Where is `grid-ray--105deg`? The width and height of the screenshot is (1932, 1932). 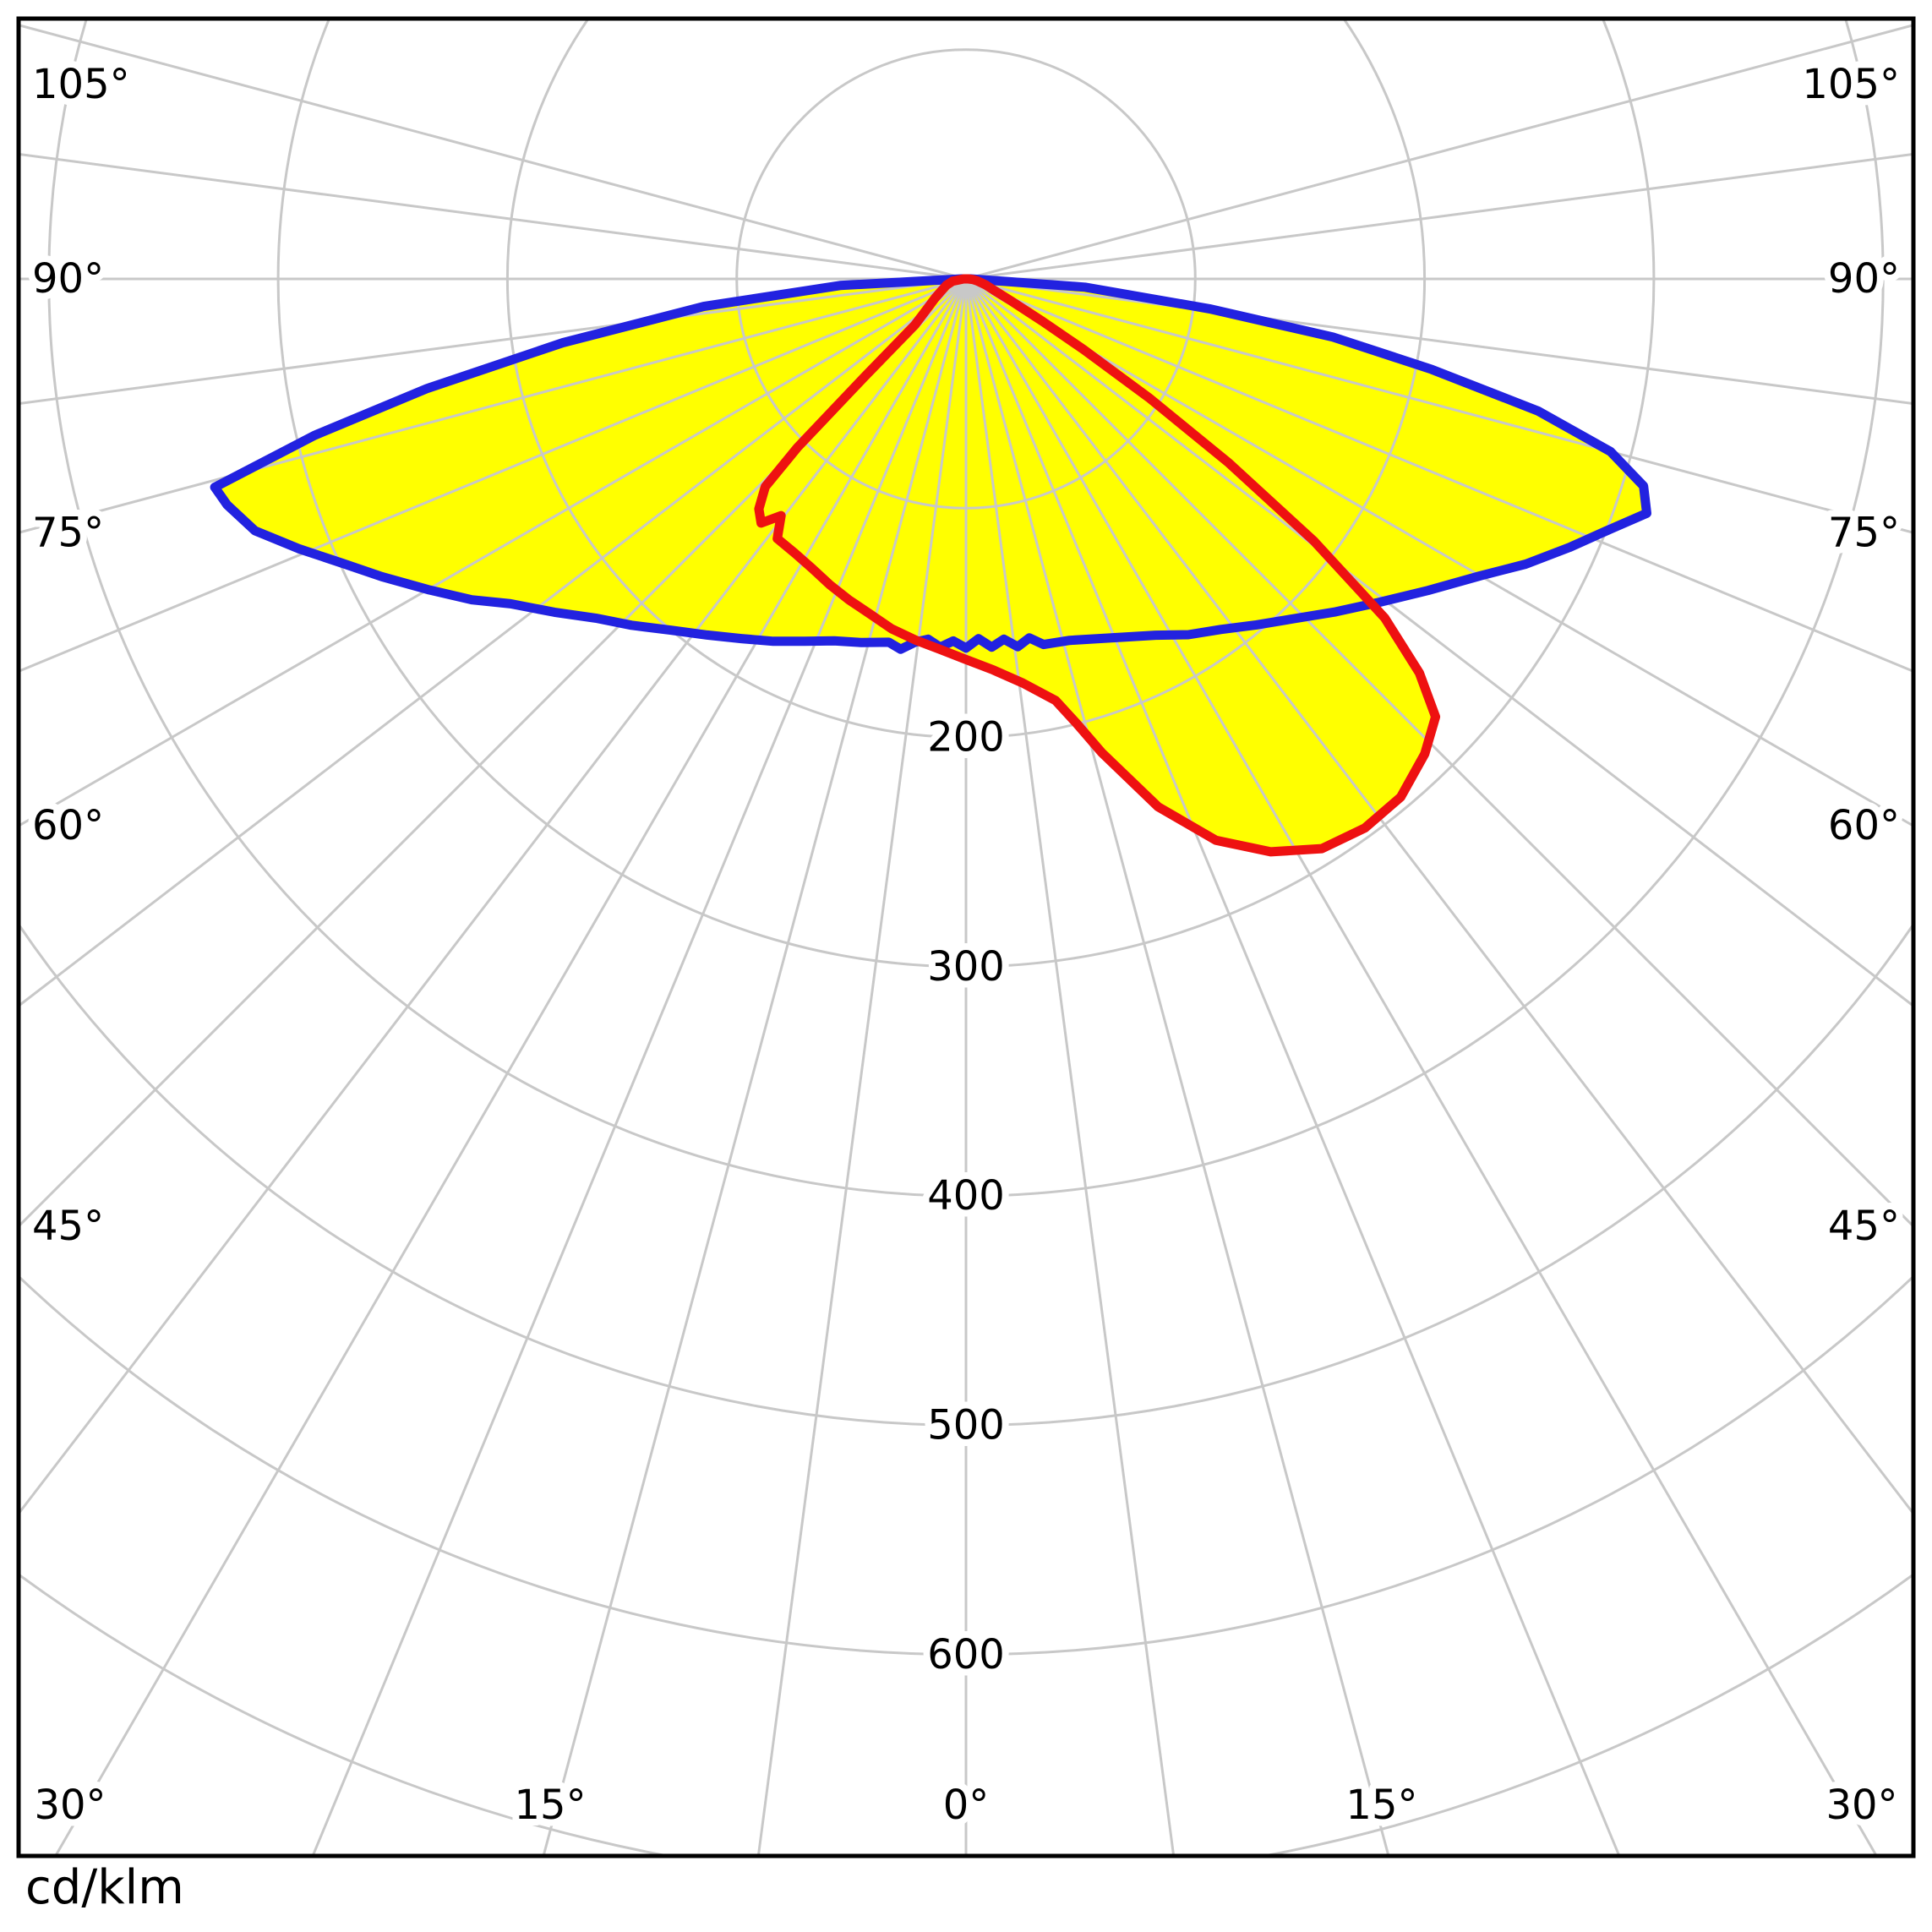
grid-ray--105deg is located at coordinates (493, 152).